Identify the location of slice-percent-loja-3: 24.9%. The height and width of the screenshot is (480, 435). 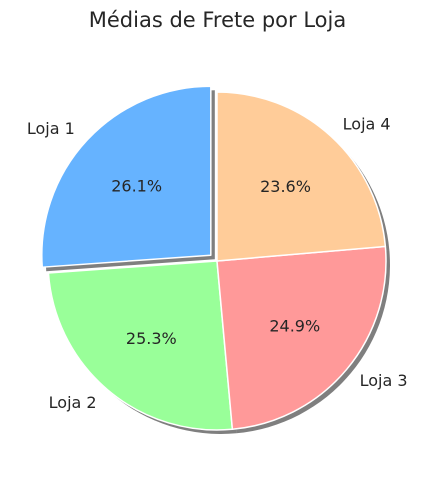
(294, 326).